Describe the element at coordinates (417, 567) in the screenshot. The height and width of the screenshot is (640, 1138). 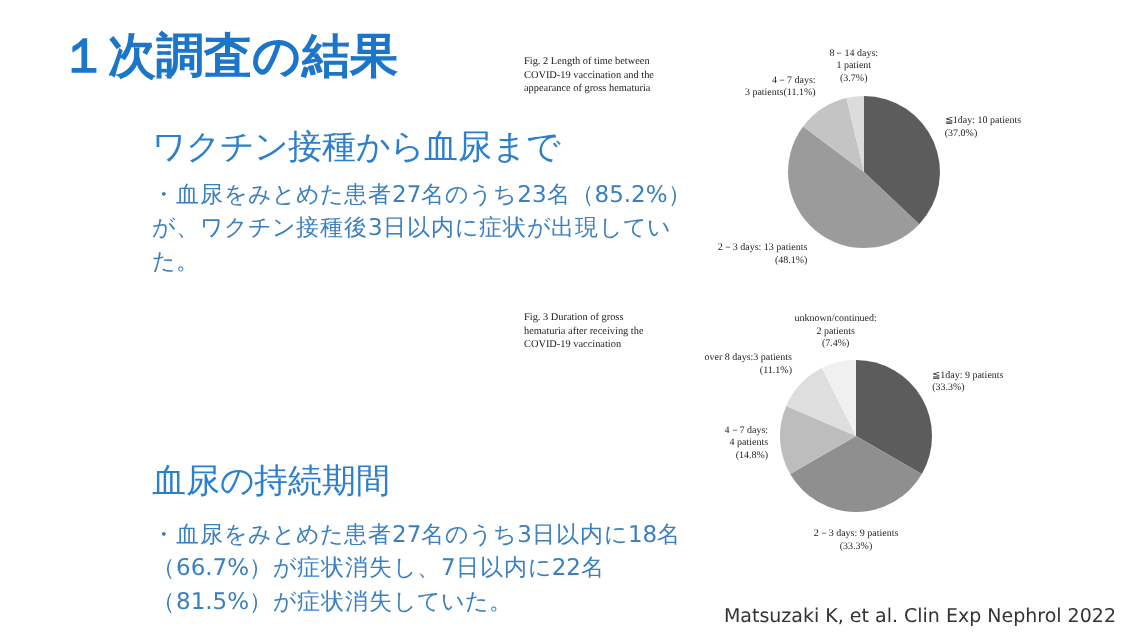
I see `text: ・血尿をみとめた患者27名のうち3日以内に18名（66.7%）が症状消失し、7日以内に22名（81.5%）が症状消失していた。` at that location.